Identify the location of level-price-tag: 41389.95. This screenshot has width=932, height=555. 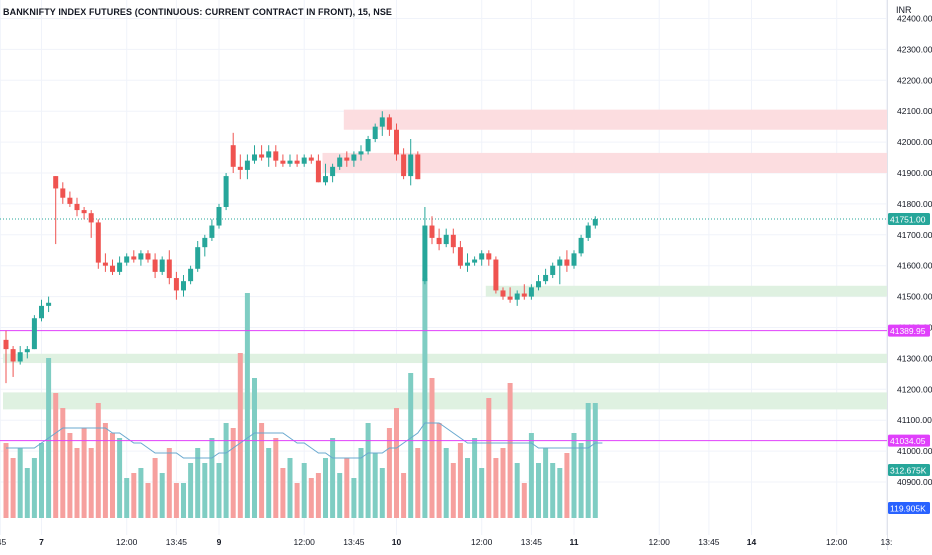
(908, 331).